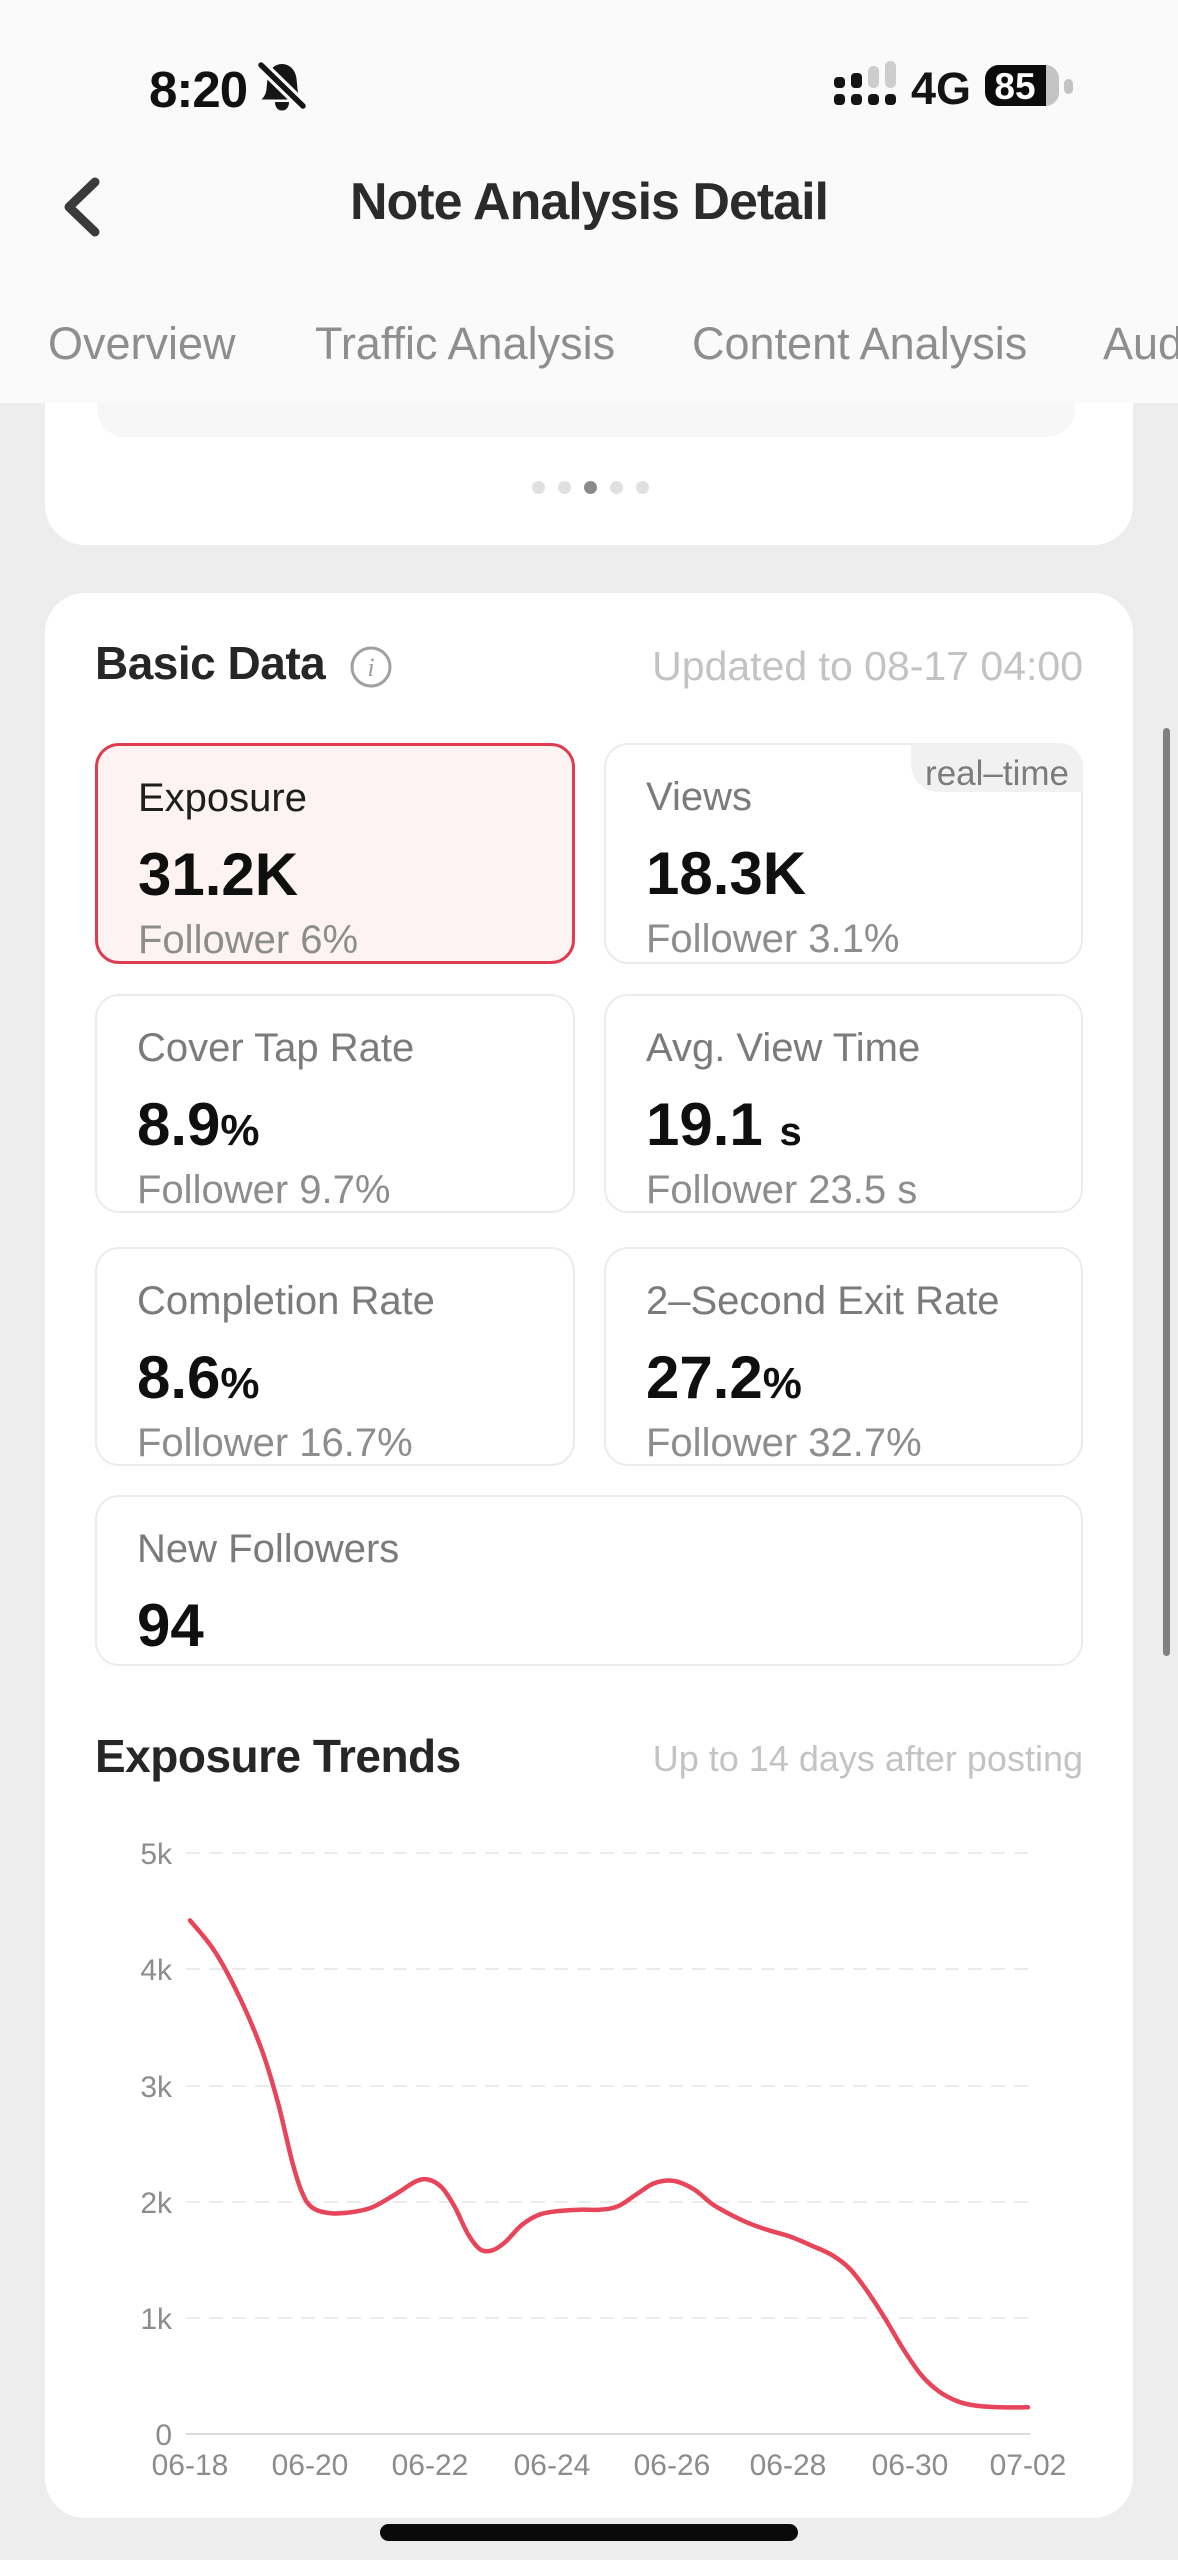  Describe the element at coordinates (156, 1854) in the screenshot. I see `svg-text: 5k` at that location.